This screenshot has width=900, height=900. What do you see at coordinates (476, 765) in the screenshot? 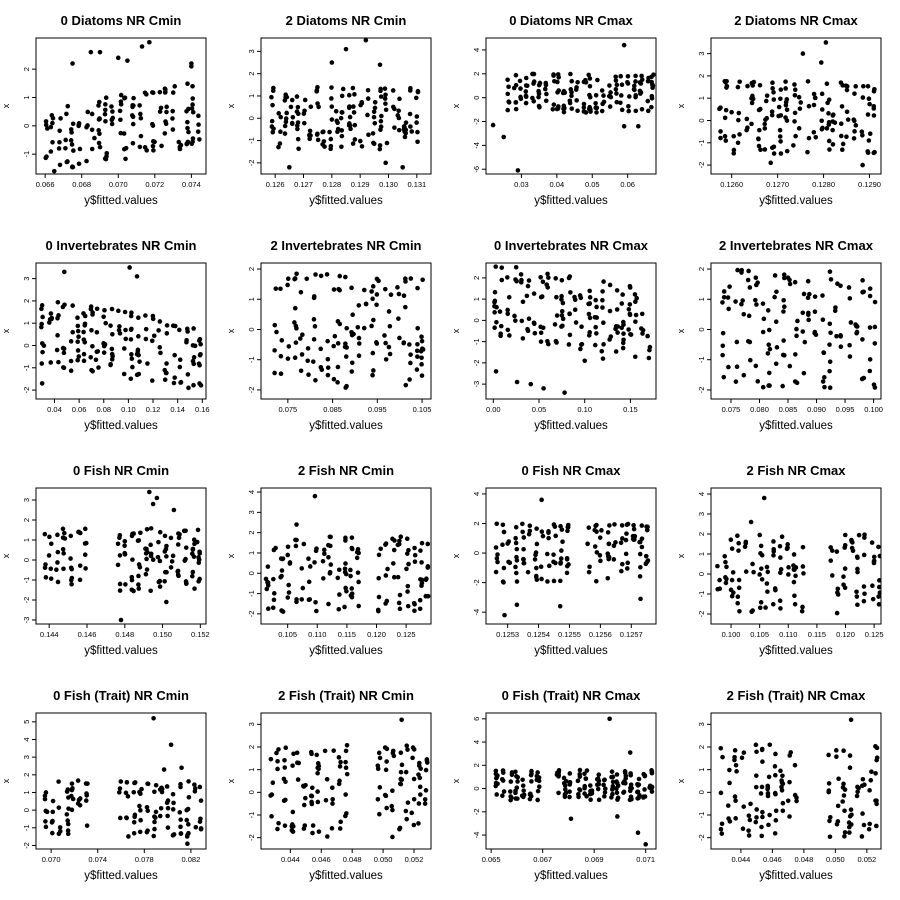
I see `y-tick-label: 2` at bounding box center [476, 765].